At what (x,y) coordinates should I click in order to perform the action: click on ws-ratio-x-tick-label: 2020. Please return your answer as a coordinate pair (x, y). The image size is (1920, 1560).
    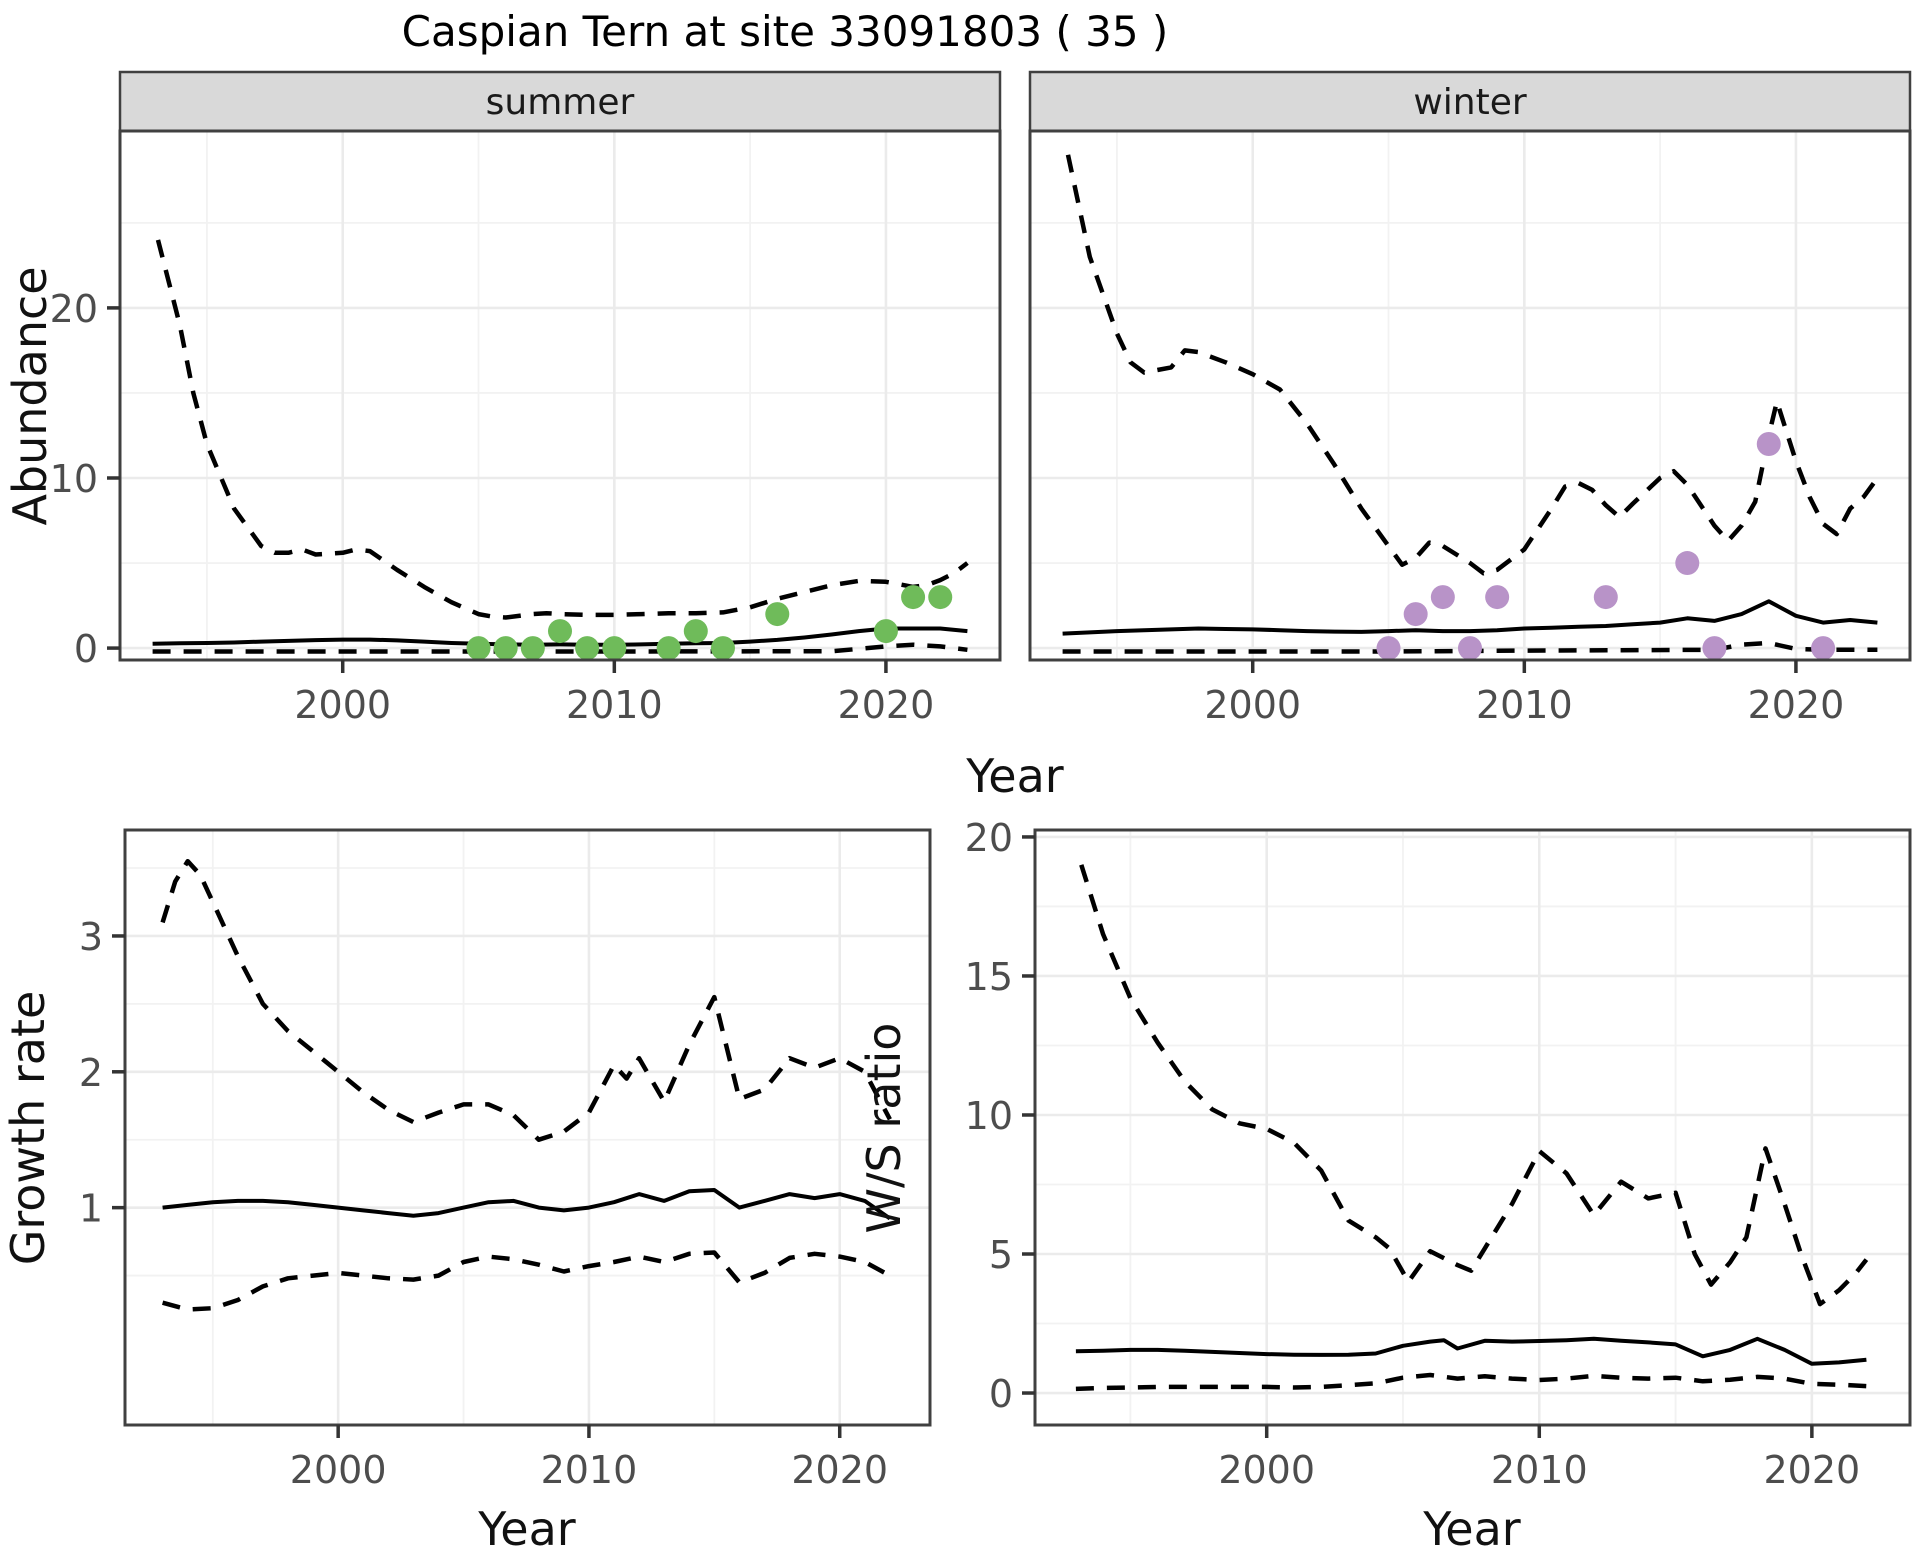
    Looking at the image, I should click on (1812, 1470).